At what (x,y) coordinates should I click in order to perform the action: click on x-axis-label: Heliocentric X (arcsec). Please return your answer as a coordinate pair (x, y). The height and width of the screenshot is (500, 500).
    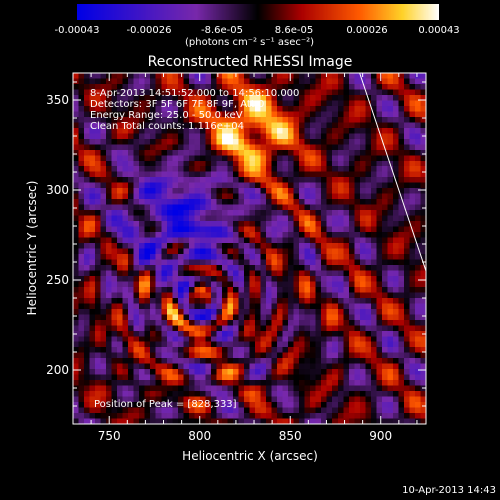
    Looking at the image, I should click on (250, 456).